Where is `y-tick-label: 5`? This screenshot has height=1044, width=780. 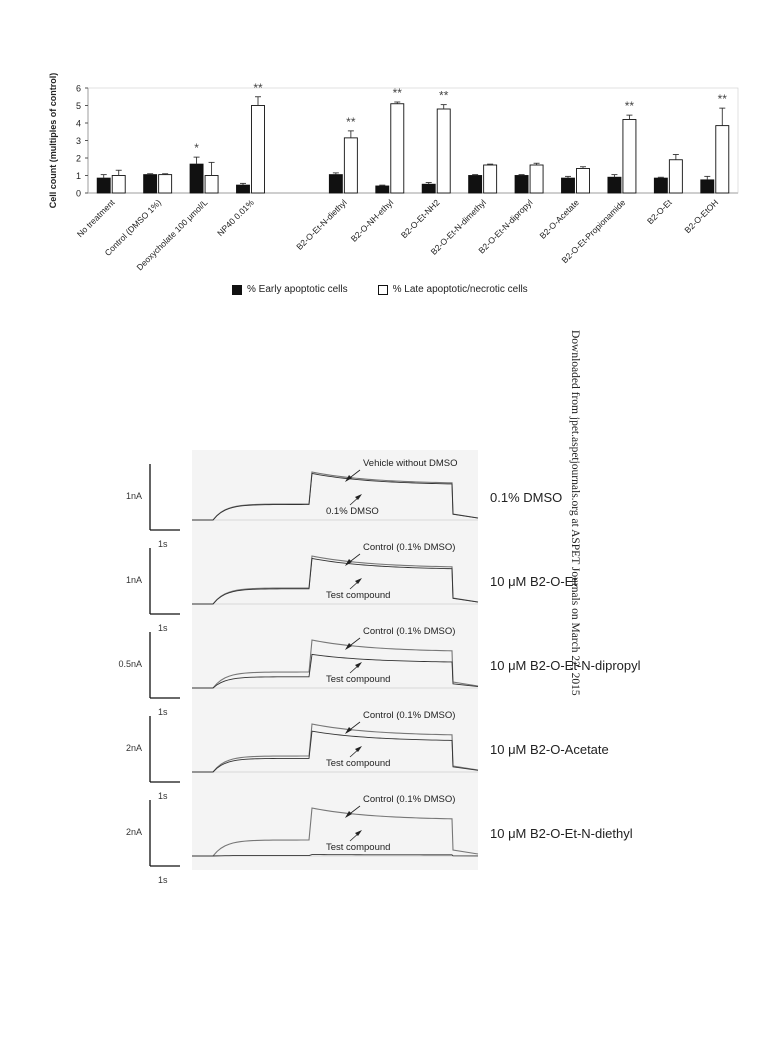
y-tick-label: 5 is located at coordinates (78, 106).